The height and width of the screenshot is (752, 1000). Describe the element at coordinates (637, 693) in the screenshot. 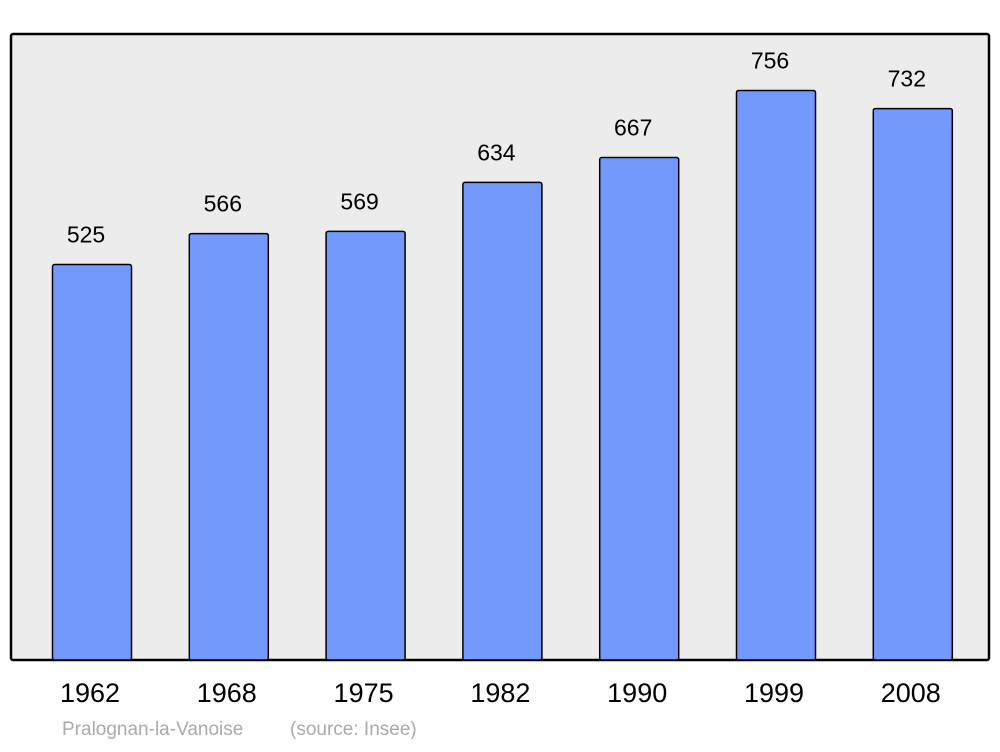

I see `x-tick-label: 1990` at that location.